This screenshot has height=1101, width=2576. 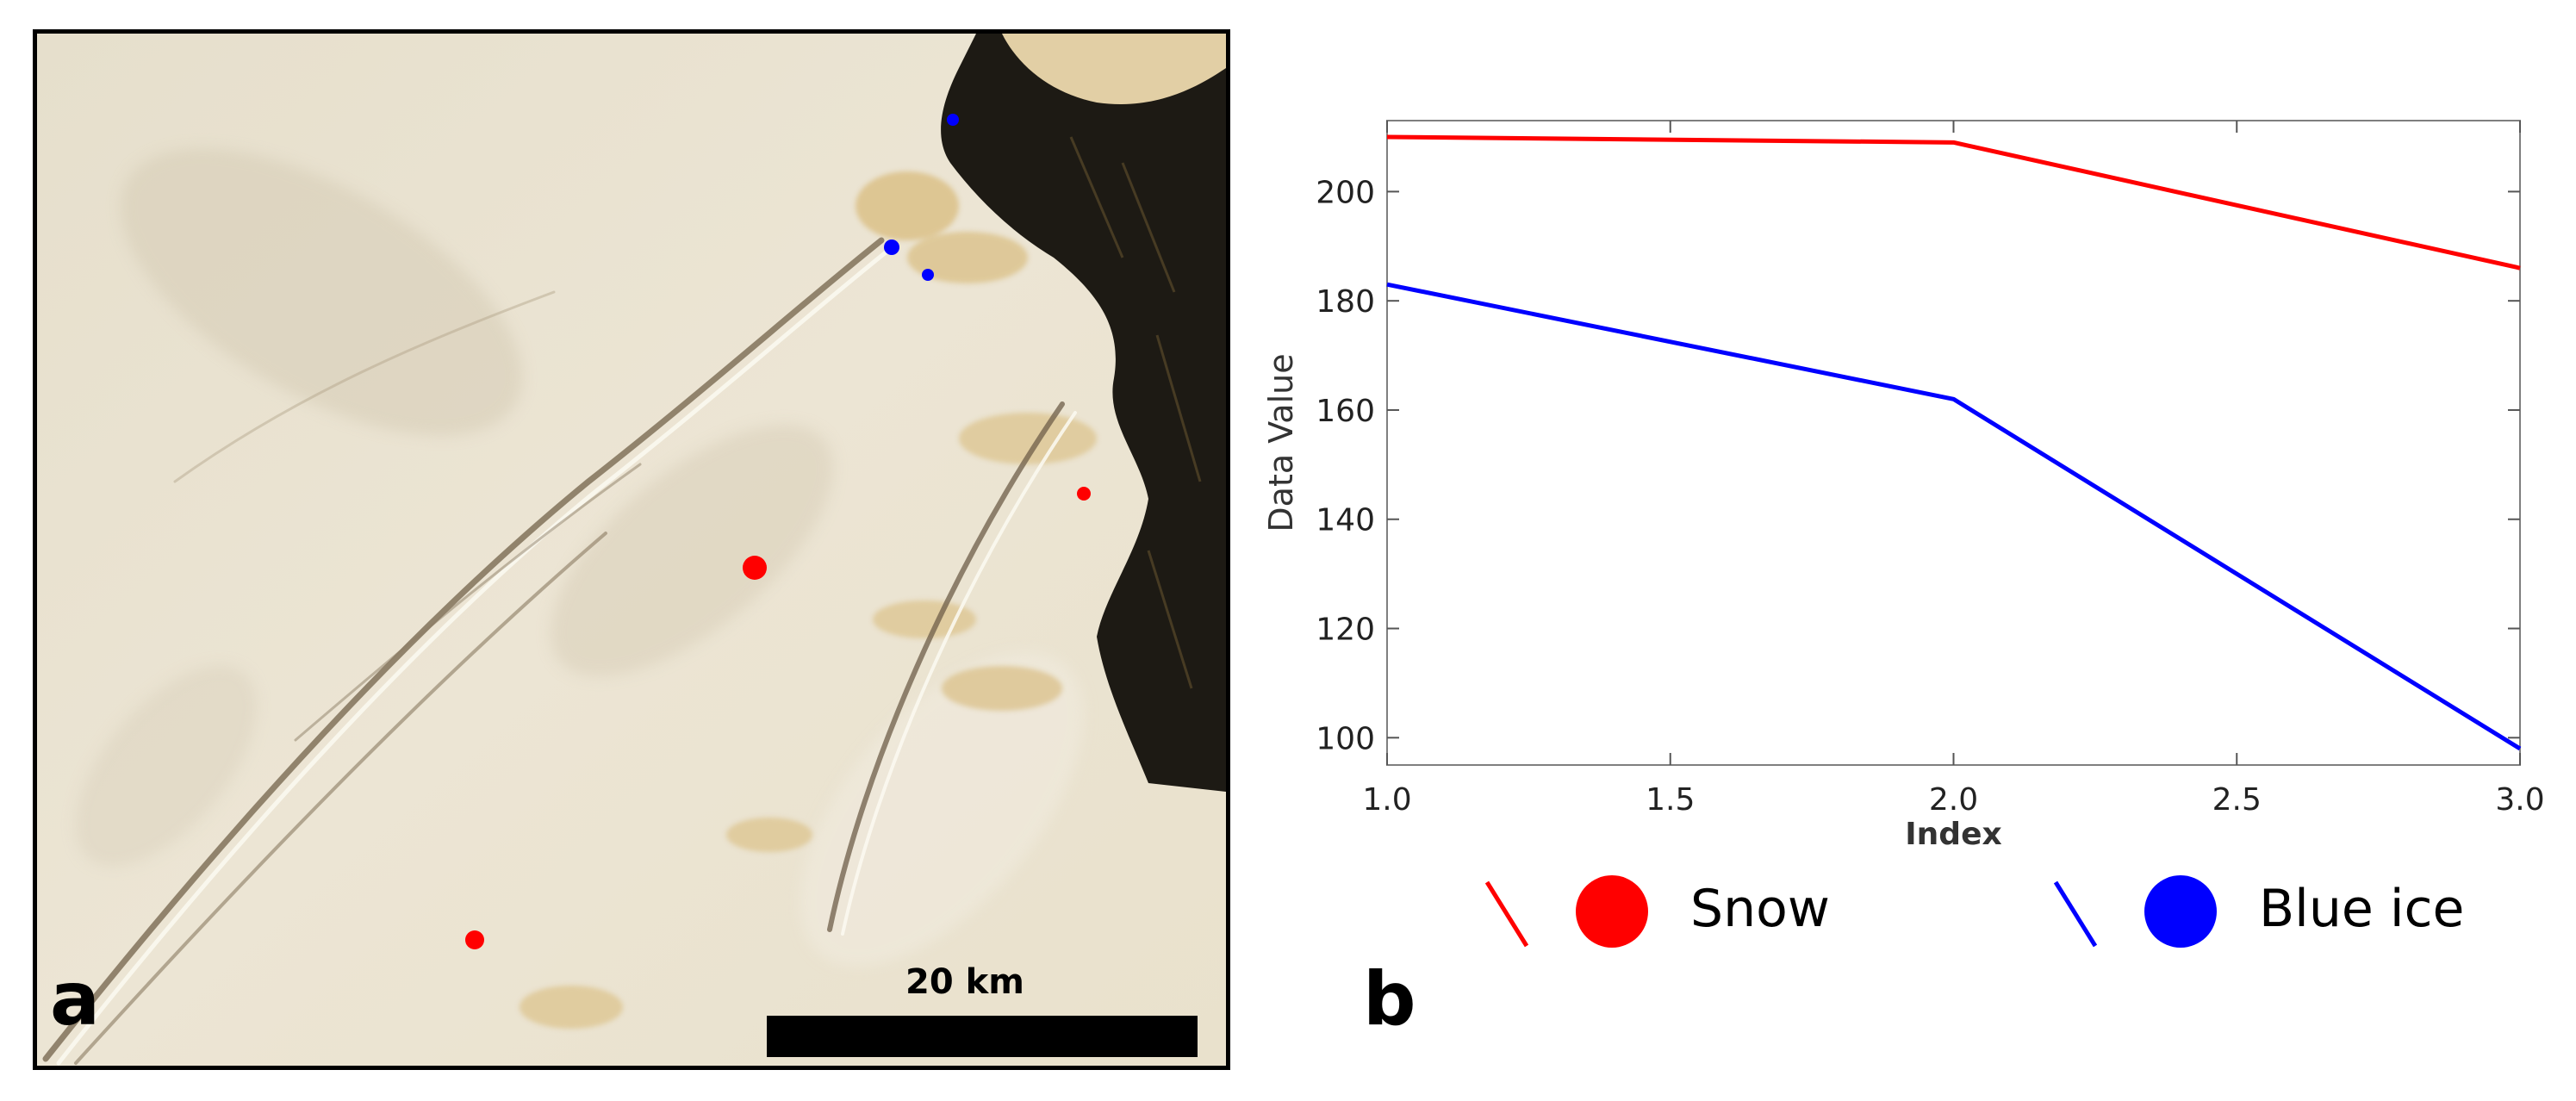 What do you see at coordinates (1953, 835) in the screenshot?
I see `x-axis-label: Index` at bounding box center [1953, 835].